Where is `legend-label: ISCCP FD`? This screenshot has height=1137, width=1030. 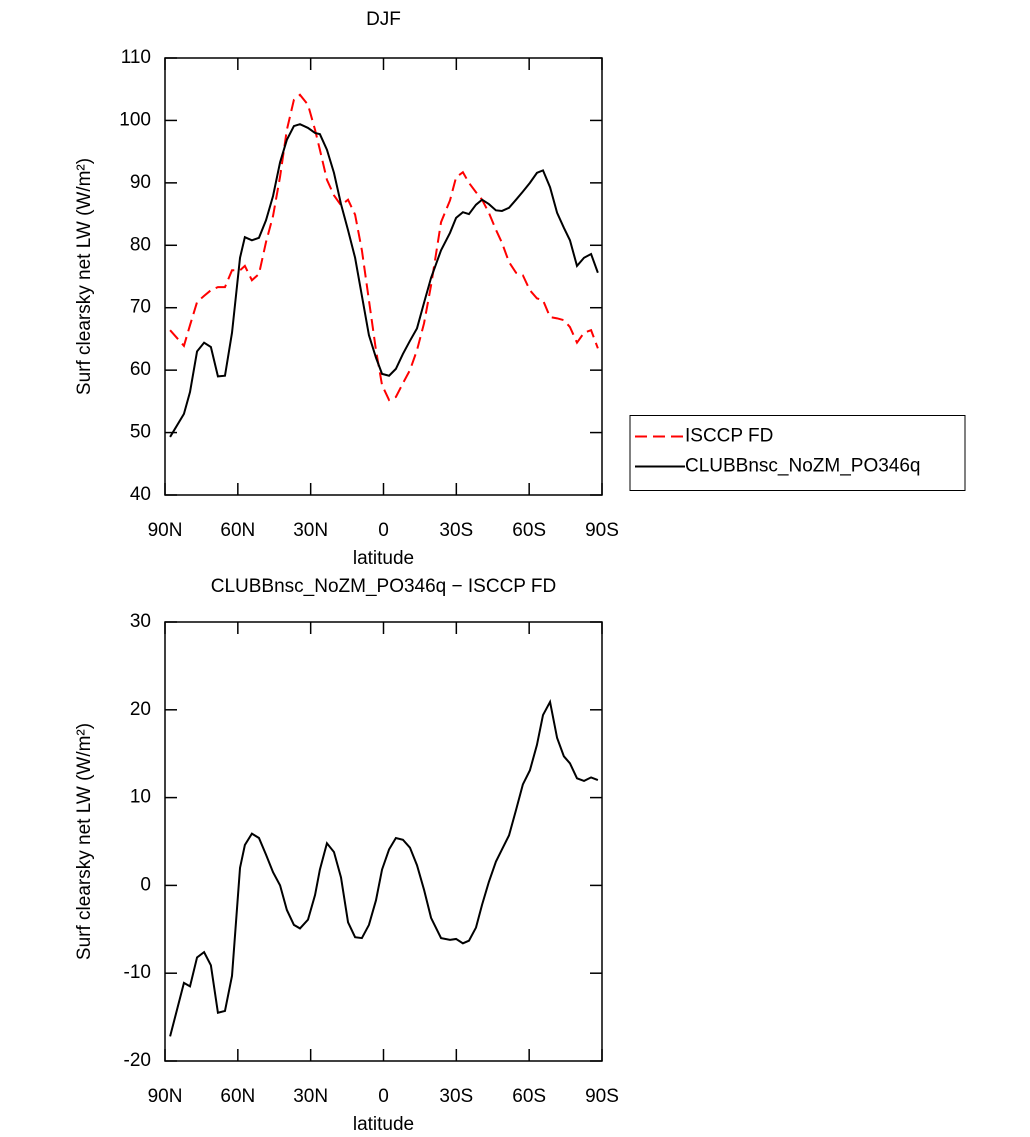
legend-label: ISCCP FD is located at coordinates (729, 436).